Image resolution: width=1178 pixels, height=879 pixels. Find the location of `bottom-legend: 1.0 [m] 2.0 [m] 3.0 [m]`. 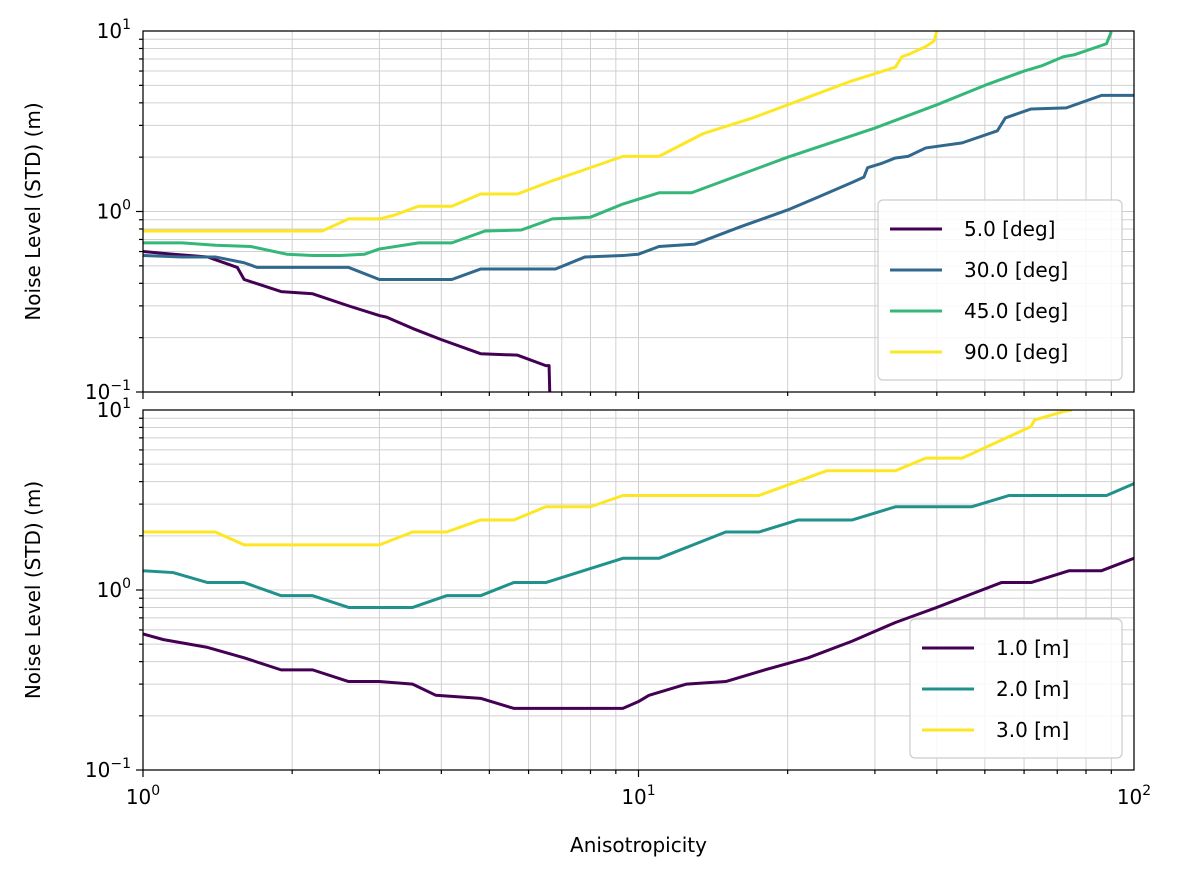

bottom-legend: 1.0 [m] 2.0 [m] 3.0 [m] is located at coordinates (1016, 688).